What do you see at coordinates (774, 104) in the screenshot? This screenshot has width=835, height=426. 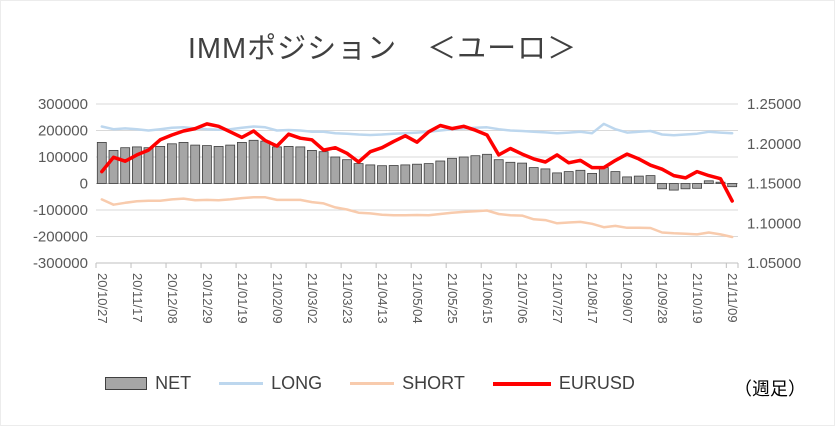 I see `y-axis-right-label: 1.25000` at bounding box center [774, 104].